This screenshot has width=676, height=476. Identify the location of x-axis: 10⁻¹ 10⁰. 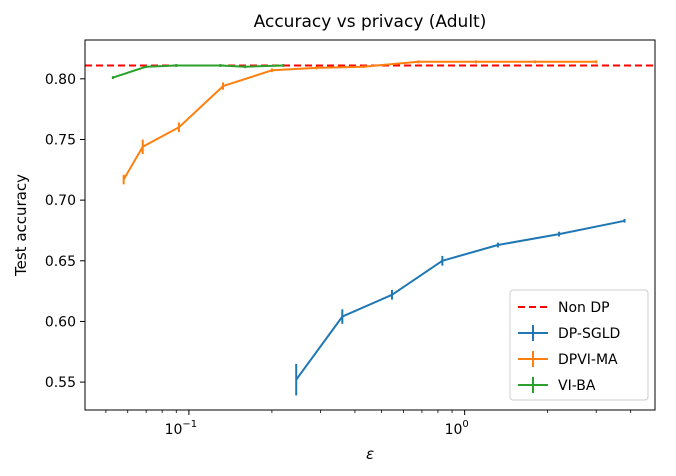
(368, 424).